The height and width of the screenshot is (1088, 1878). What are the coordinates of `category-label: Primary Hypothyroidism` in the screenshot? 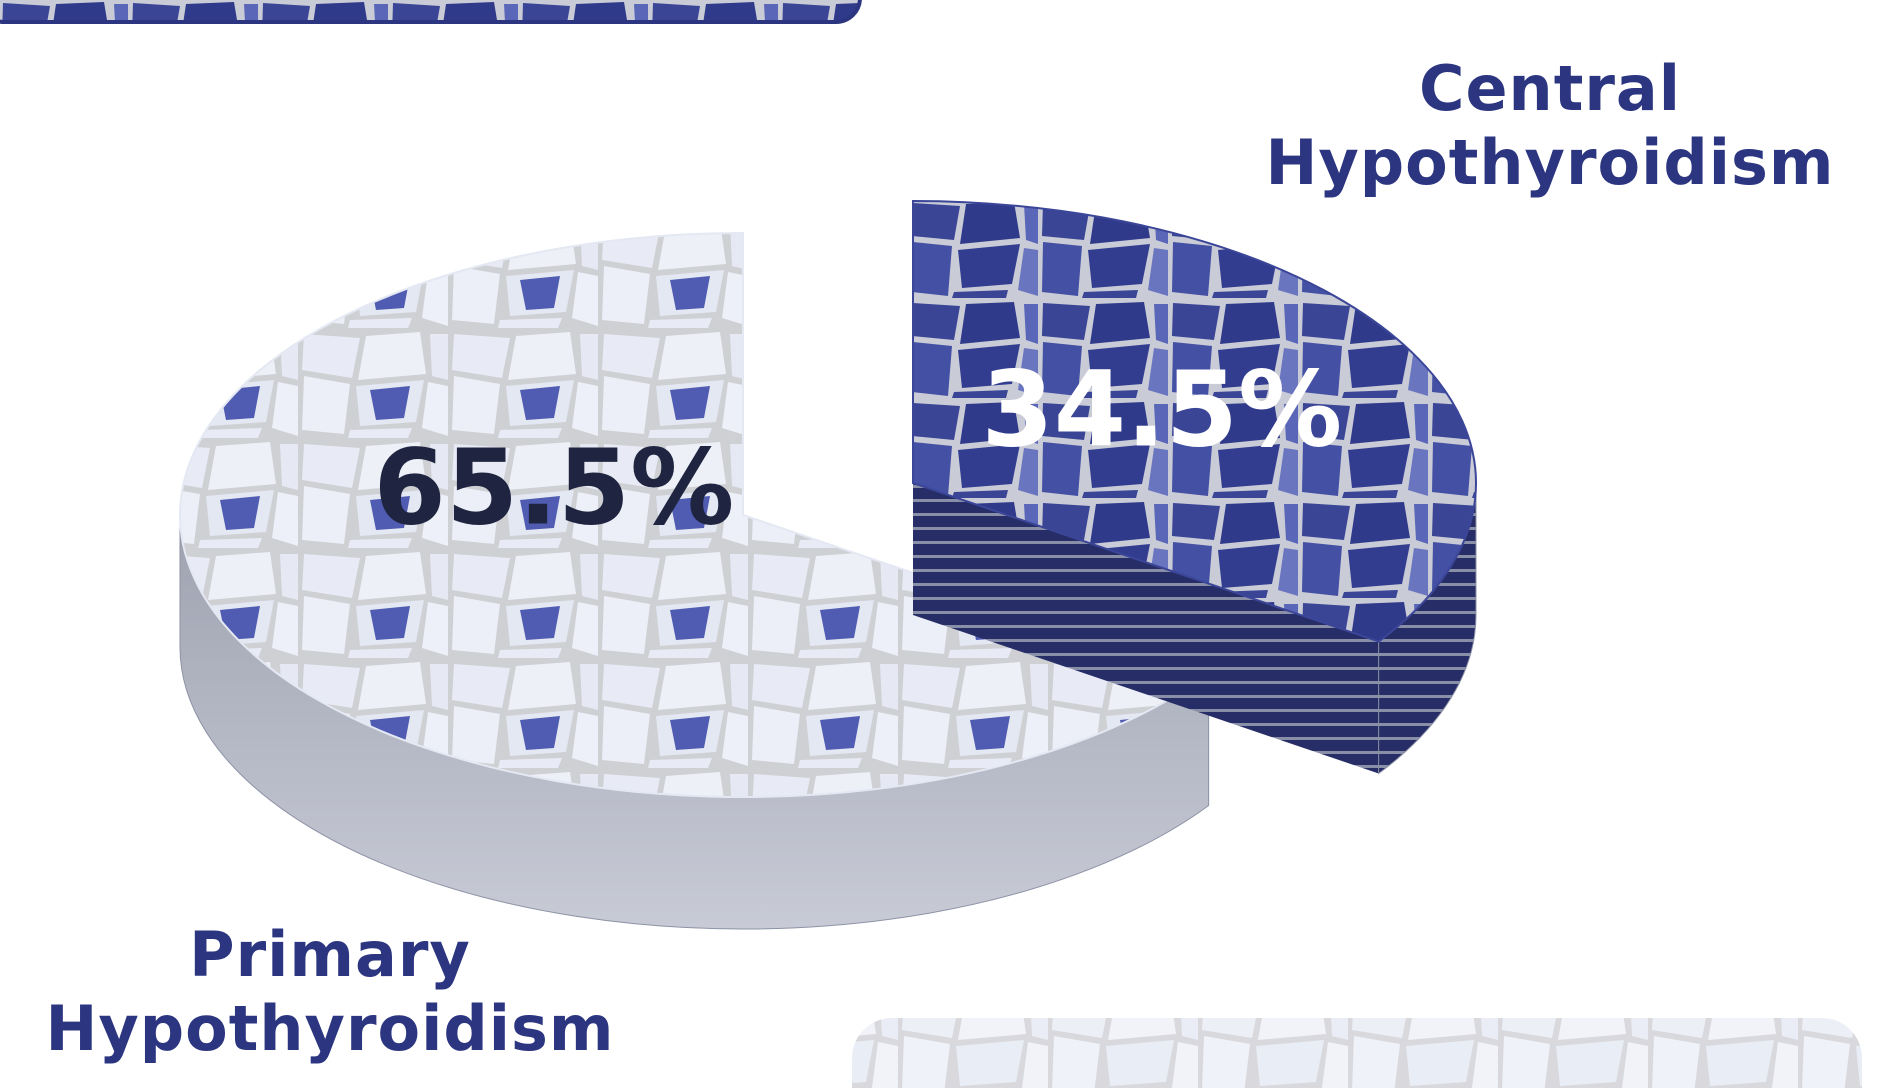 It's located at (330, 991).